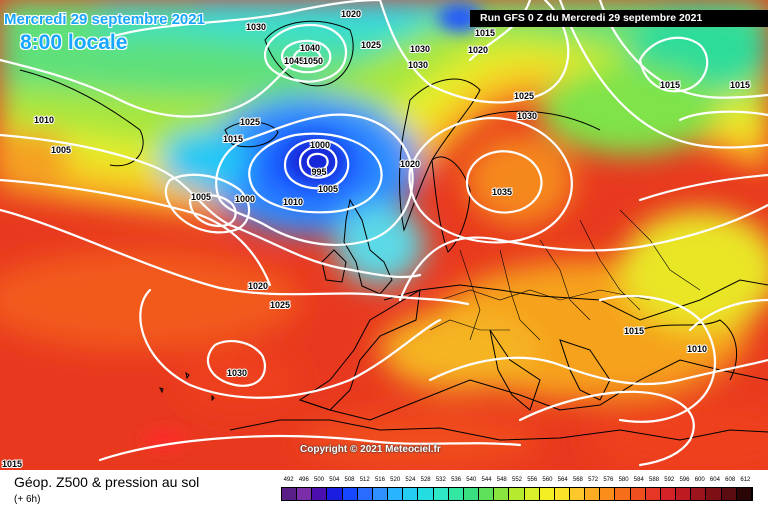 Image resolution: width=768 pixels, height=512 pixels. What do you see at coordinates (593, 480) in the screenshot?
I see `color-scale-label: 572` at bounding box center [593, 480].